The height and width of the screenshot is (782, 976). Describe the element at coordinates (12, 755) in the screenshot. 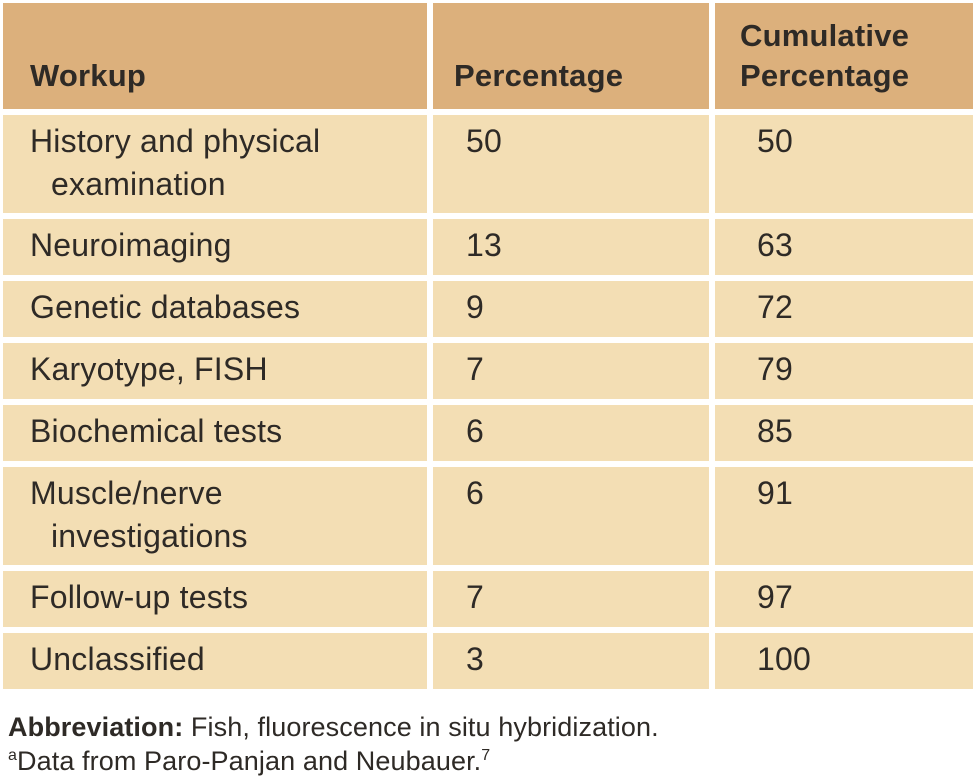

I see `data-source-superscript: a` at that location.